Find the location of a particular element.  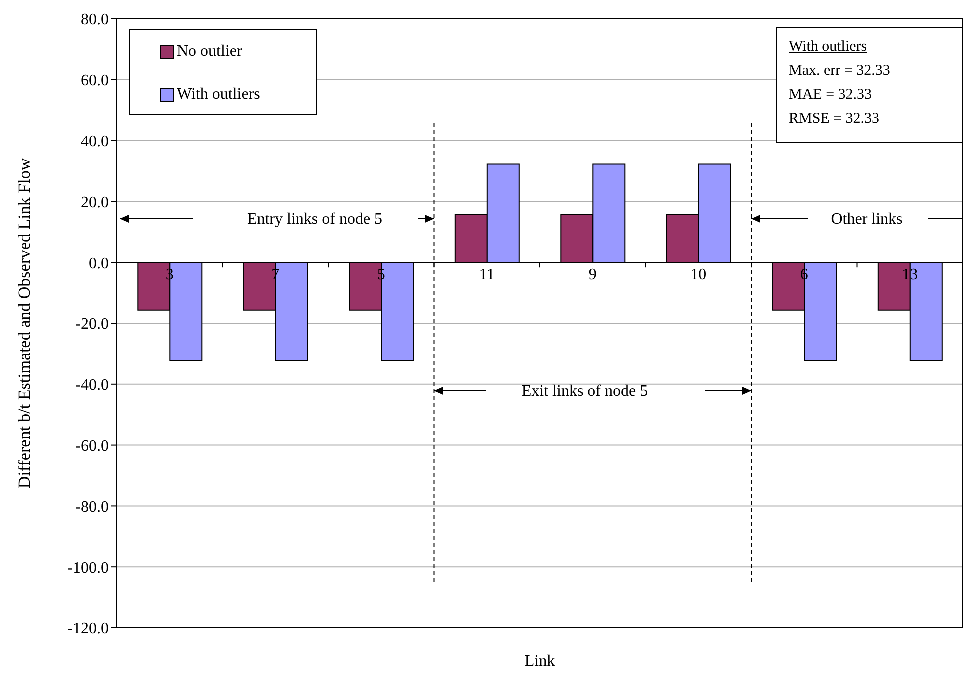

x-tick-label: 9 is located at coordinates (592, 275).